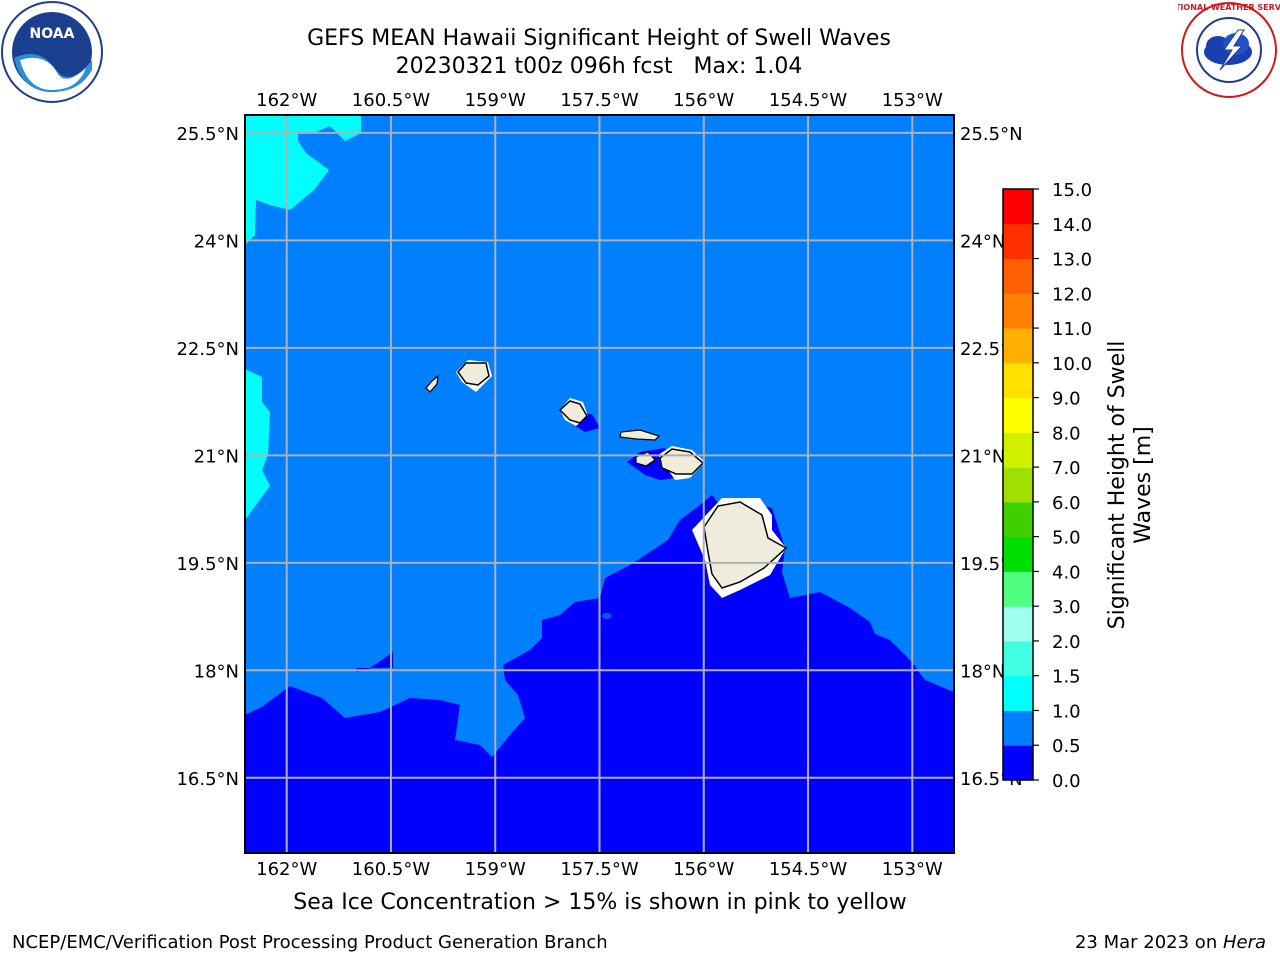 The image size is (1280, 960). What do you see at coordinates (1117, 485) in the screenshot?
I see `colorbar-title-line1: Significant Height of Swell` at bounding box center [1117, 485].